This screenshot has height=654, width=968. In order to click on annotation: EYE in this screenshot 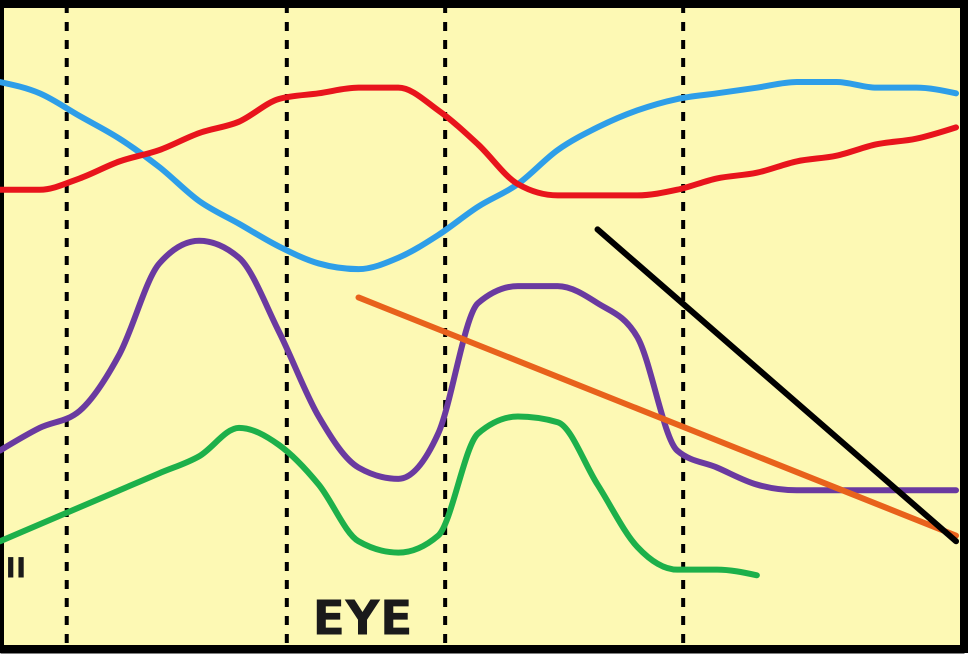, I will do `click(362, 618)`.